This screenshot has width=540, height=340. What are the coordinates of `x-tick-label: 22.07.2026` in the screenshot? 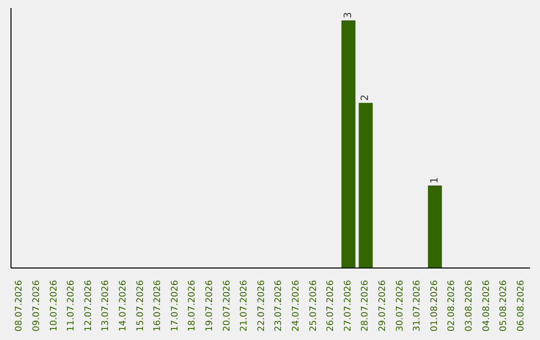 It's located at (261, 306).